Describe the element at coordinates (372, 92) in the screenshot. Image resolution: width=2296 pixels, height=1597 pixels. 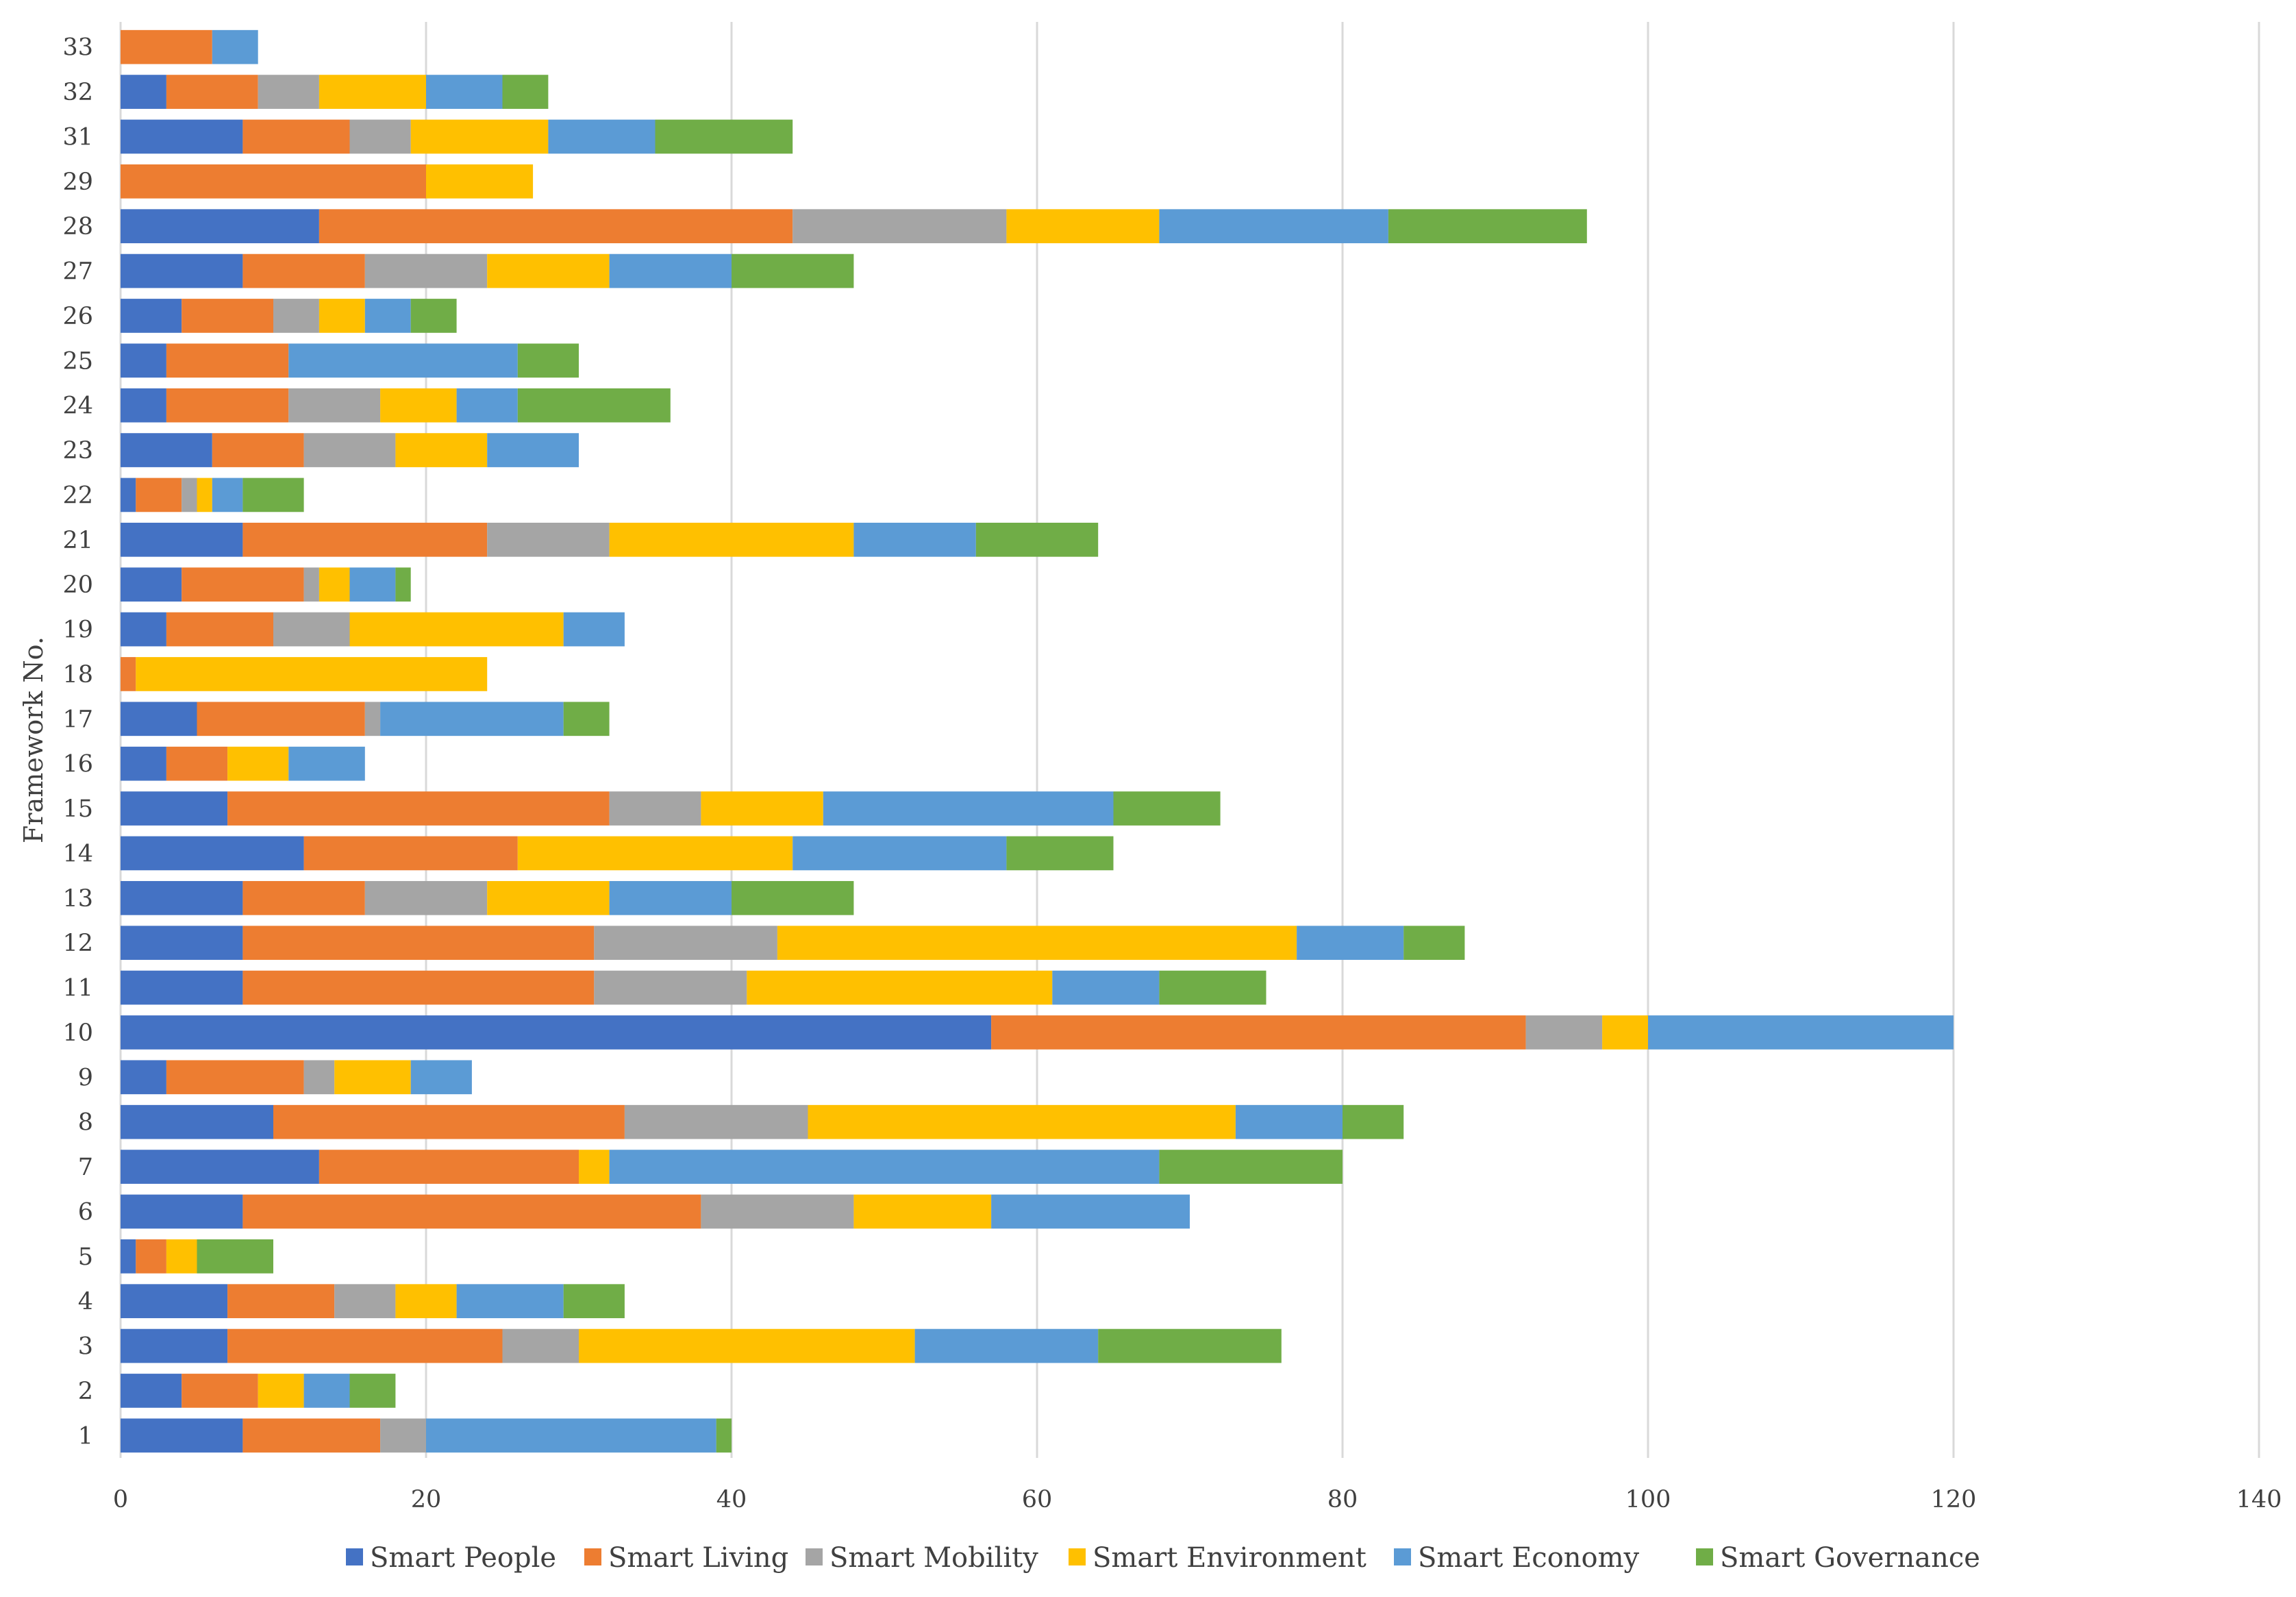
I see `bar-32-smart-environment` at that location.